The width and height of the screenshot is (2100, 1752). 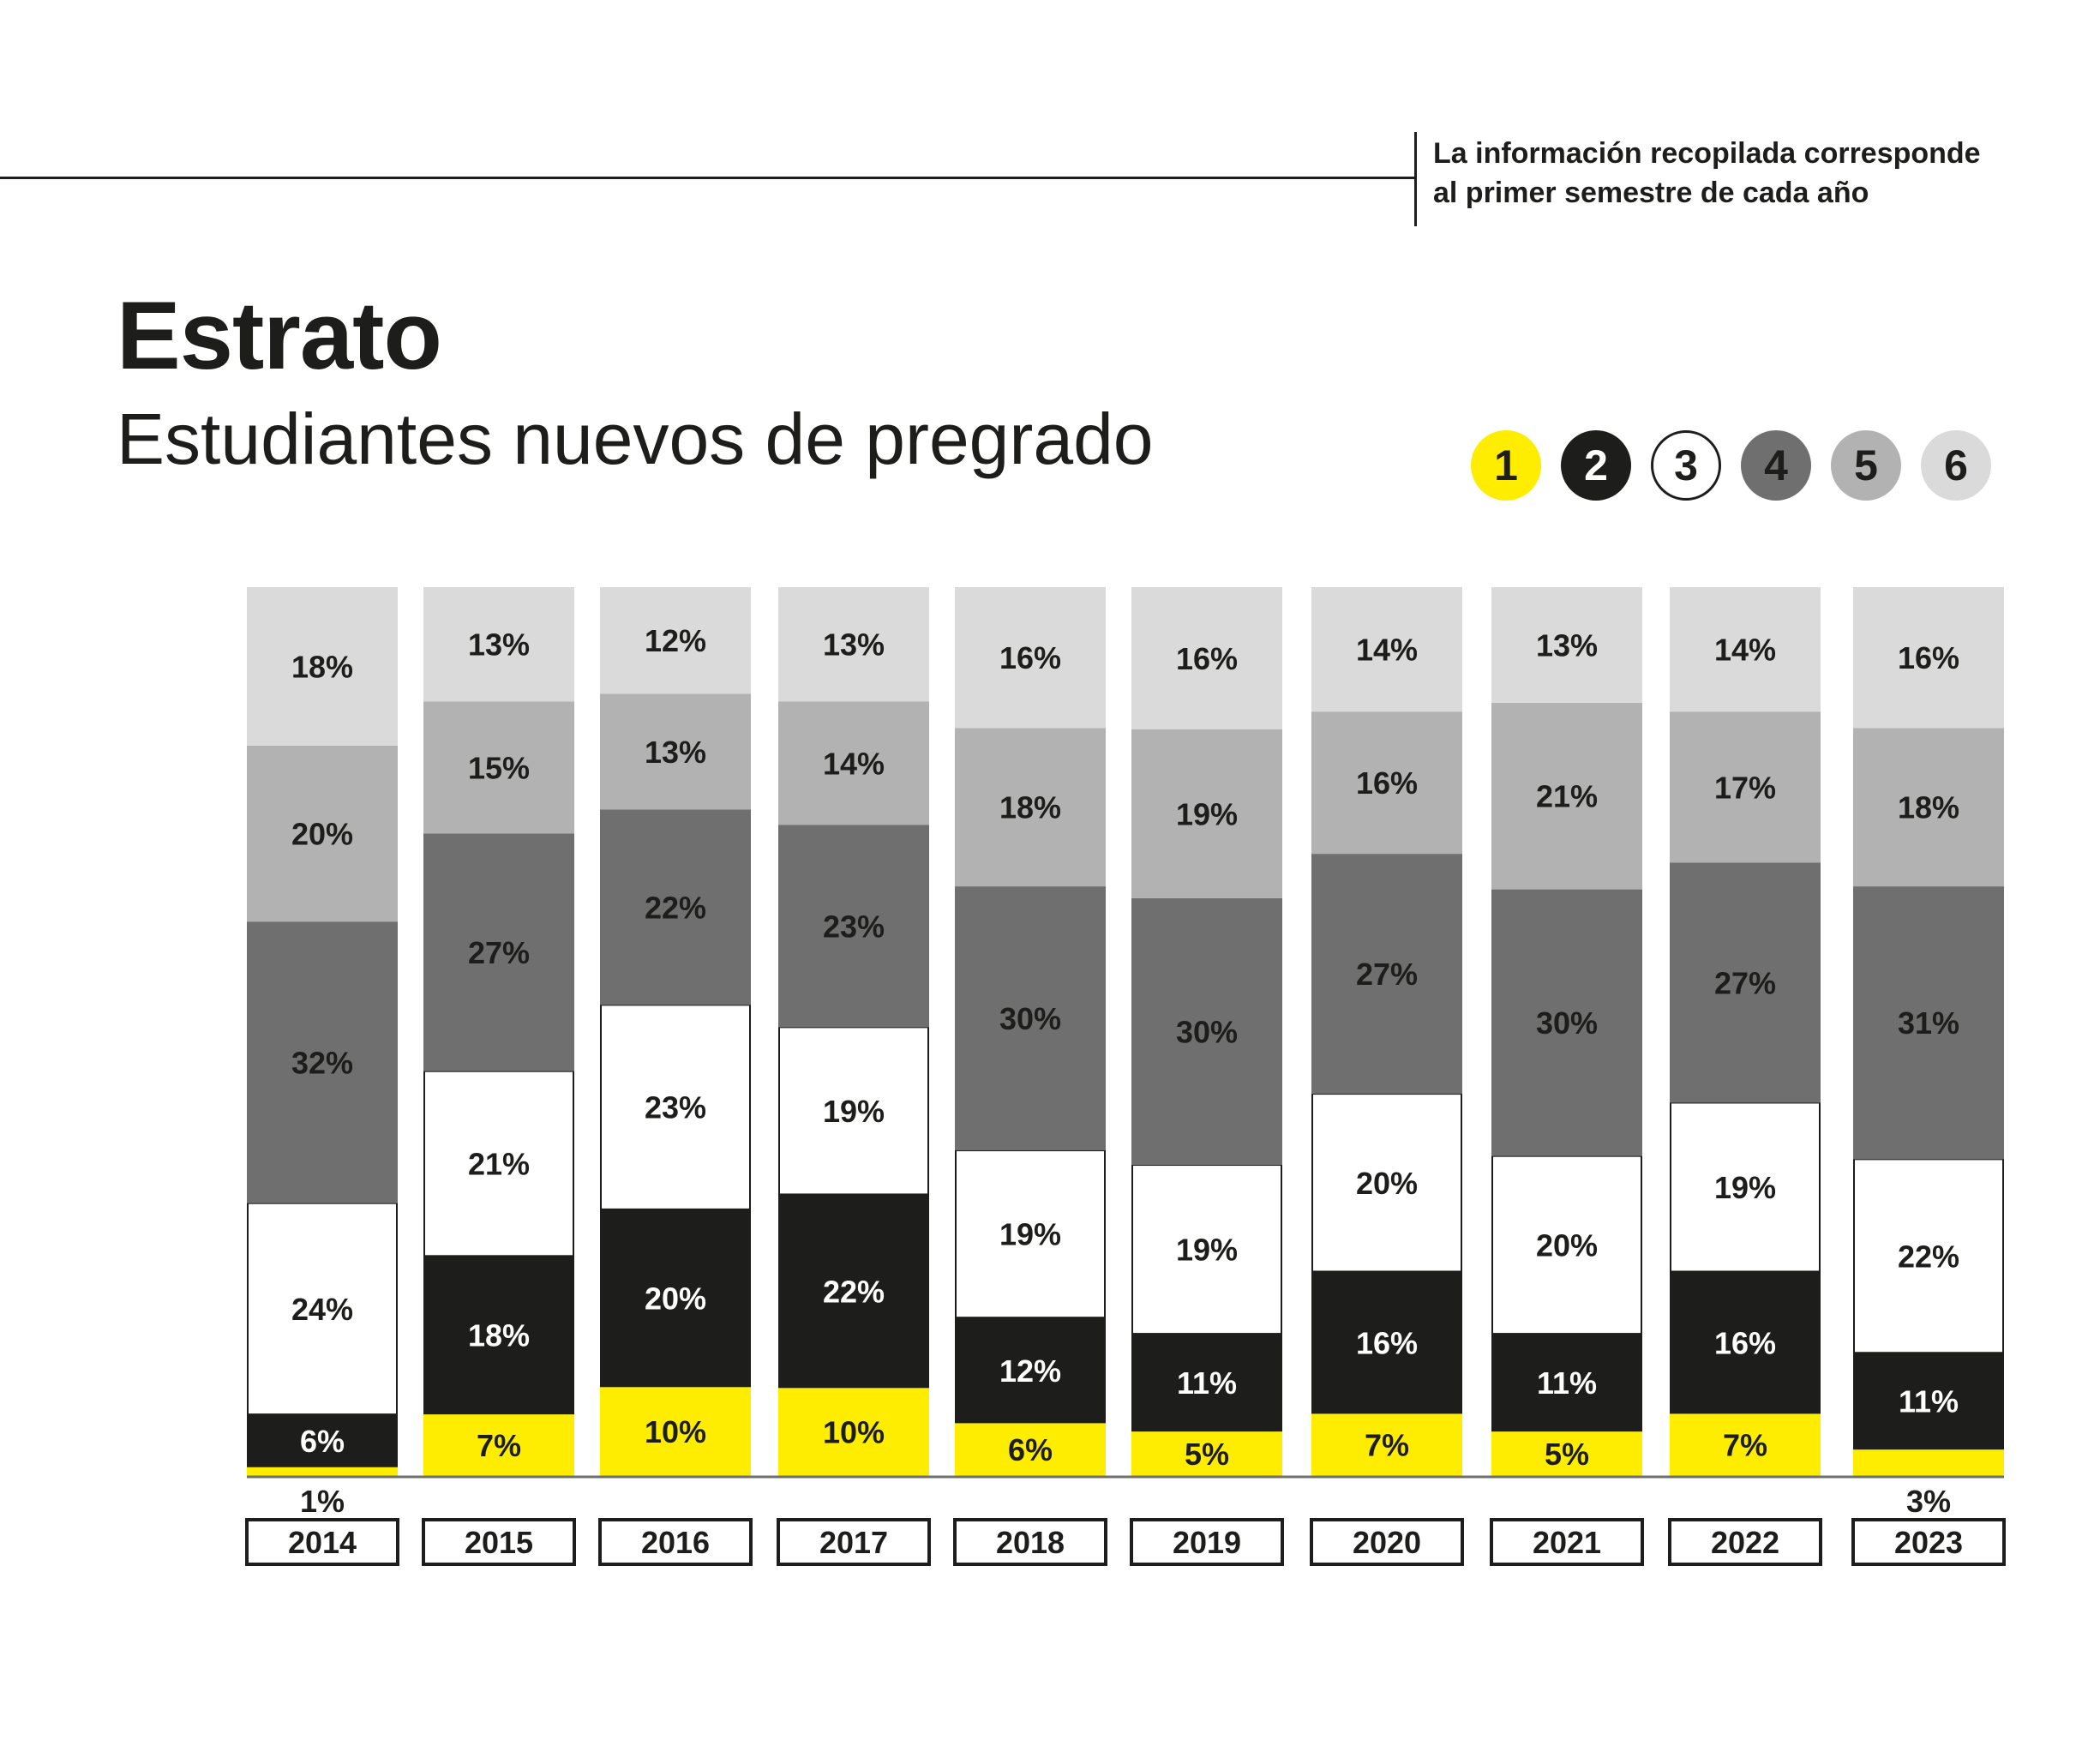 I want to click on x-tick-label-2016: 2016, so click(x=675, y=1542).